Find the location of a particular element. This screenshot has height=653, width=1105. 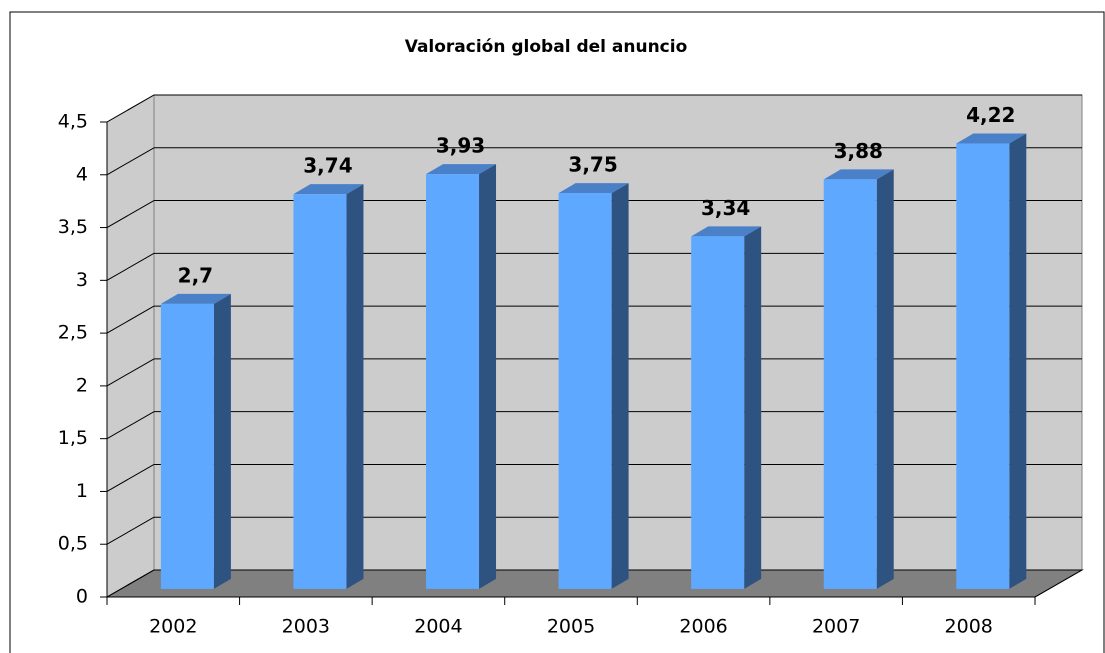

y-tick-label: 3,5 is located at coordinates (73, 227).